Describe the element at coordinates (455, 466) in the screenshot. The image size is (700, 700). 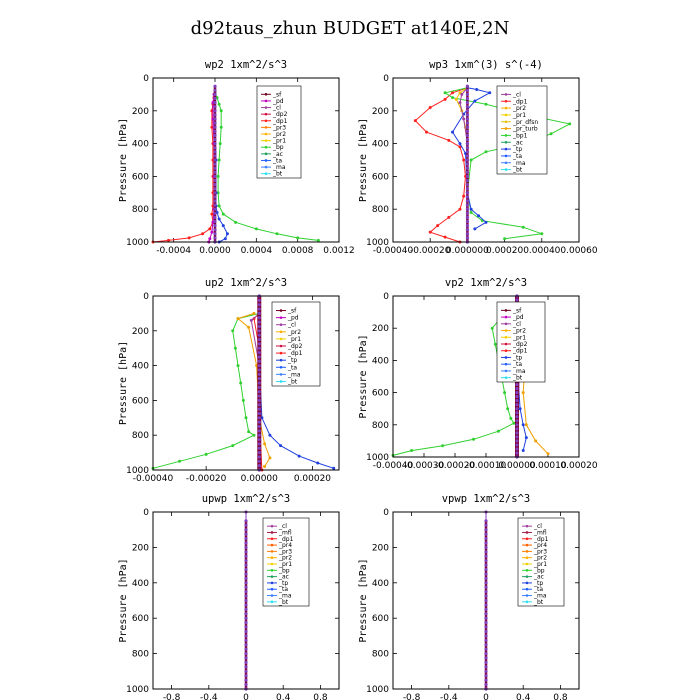
I see `x-tick-label: -0.00020` at that location.